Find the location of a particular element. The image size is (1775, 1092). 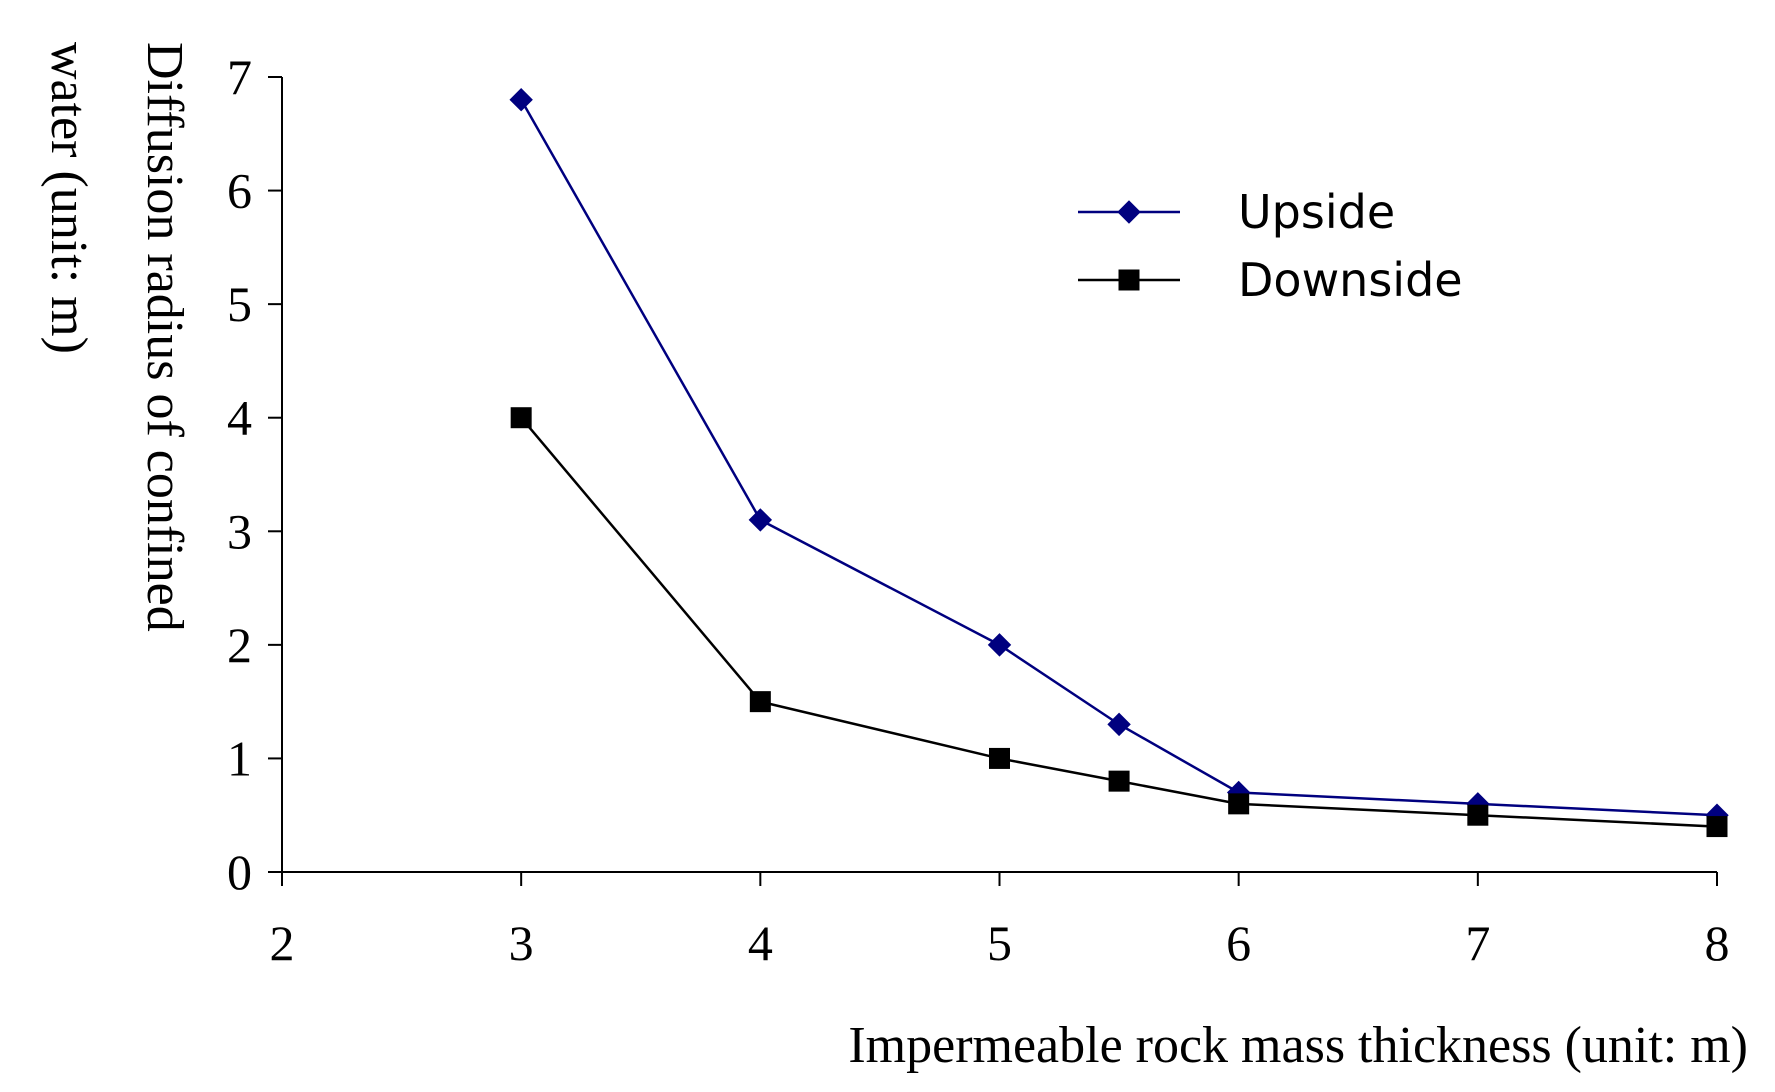

x-tick-label: 7 is located at coordinates (1477, 943).